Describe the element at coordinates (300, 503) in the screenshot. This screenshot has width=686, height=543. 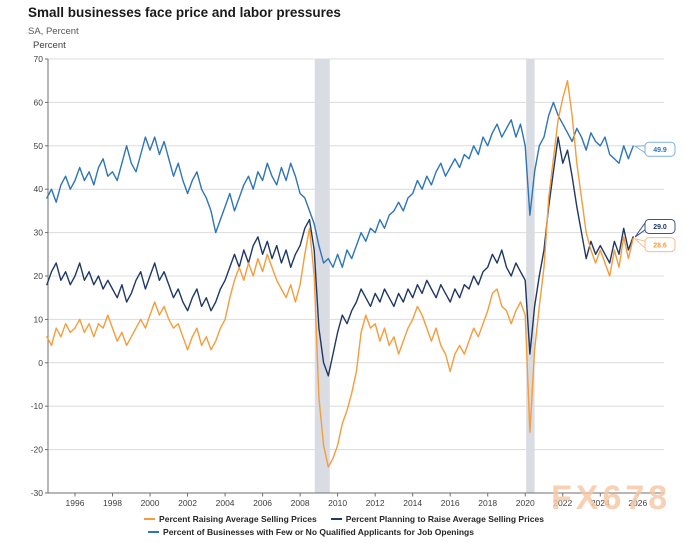
I see `x-tick-label: 2008` at that location.